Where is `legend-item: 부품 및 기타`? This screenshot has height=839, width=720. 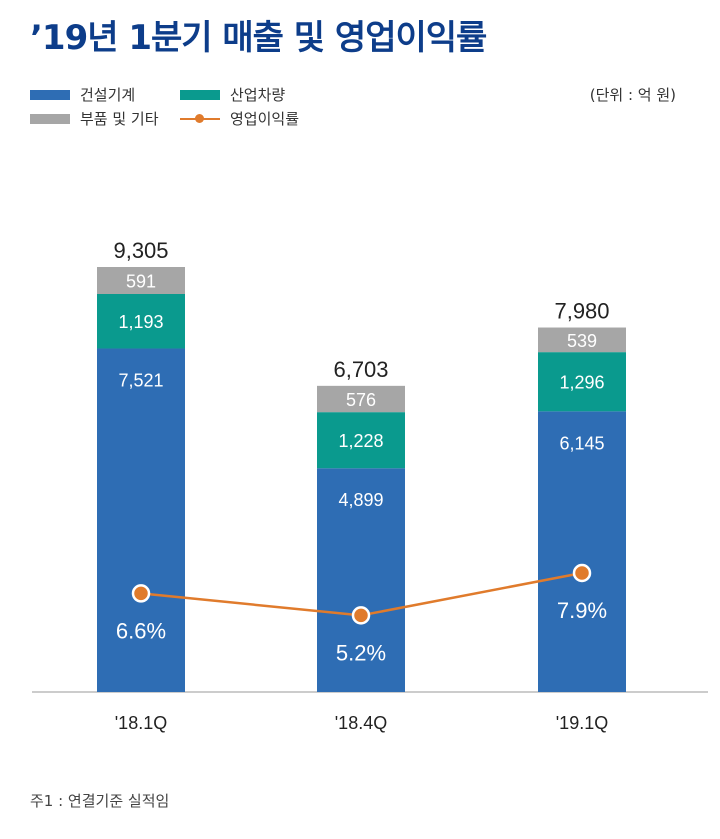 legend-item: 부품 및 기타 is located at coordinates (94, 118).